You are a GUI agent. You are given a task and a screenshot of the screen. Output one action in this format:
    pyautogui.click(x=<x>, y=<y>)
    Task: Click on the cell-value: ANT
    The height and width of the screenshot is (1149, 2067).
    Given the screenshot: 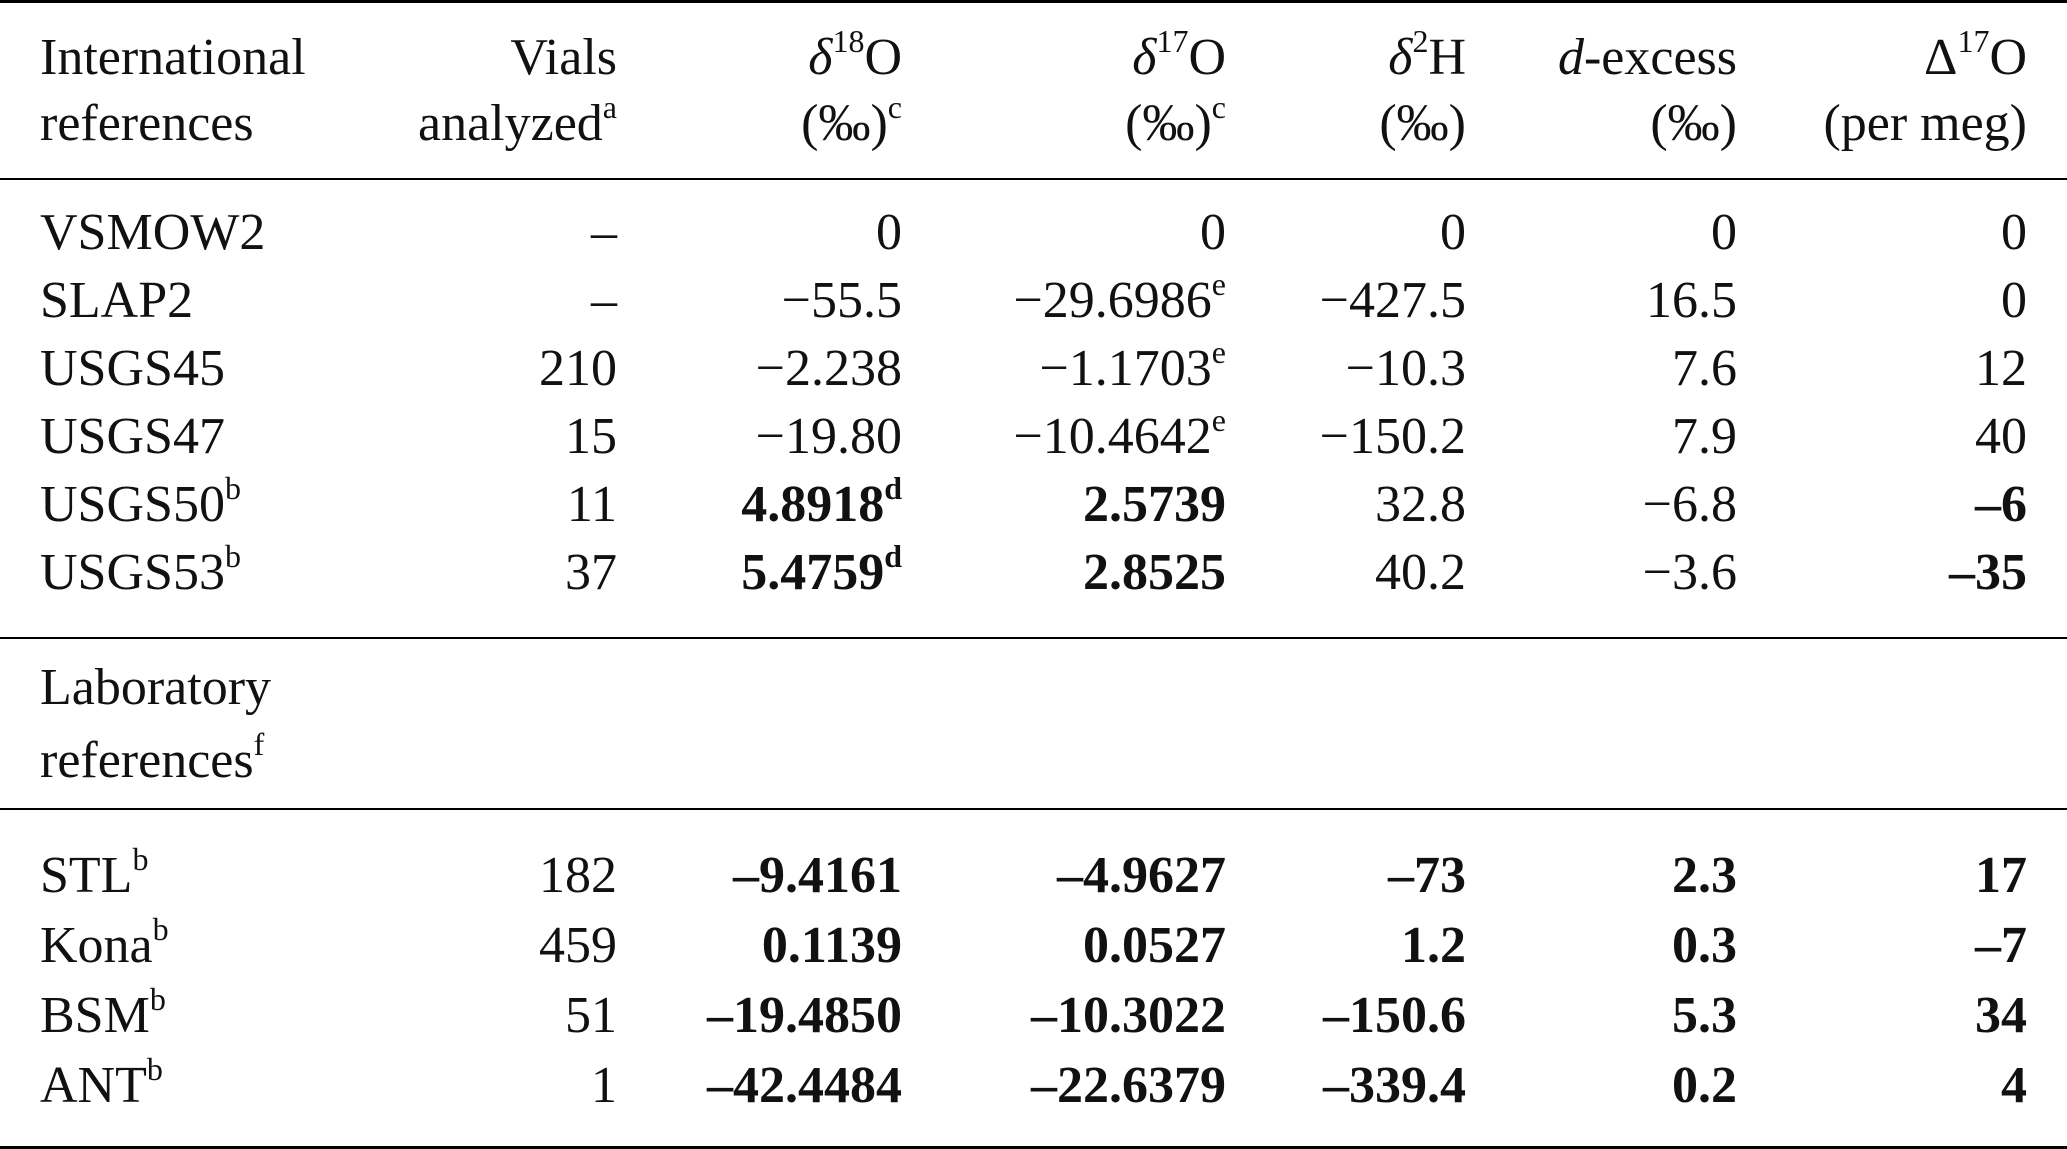 What is the action you would take?
    pyautogui.click(x=93, y=1085)
    